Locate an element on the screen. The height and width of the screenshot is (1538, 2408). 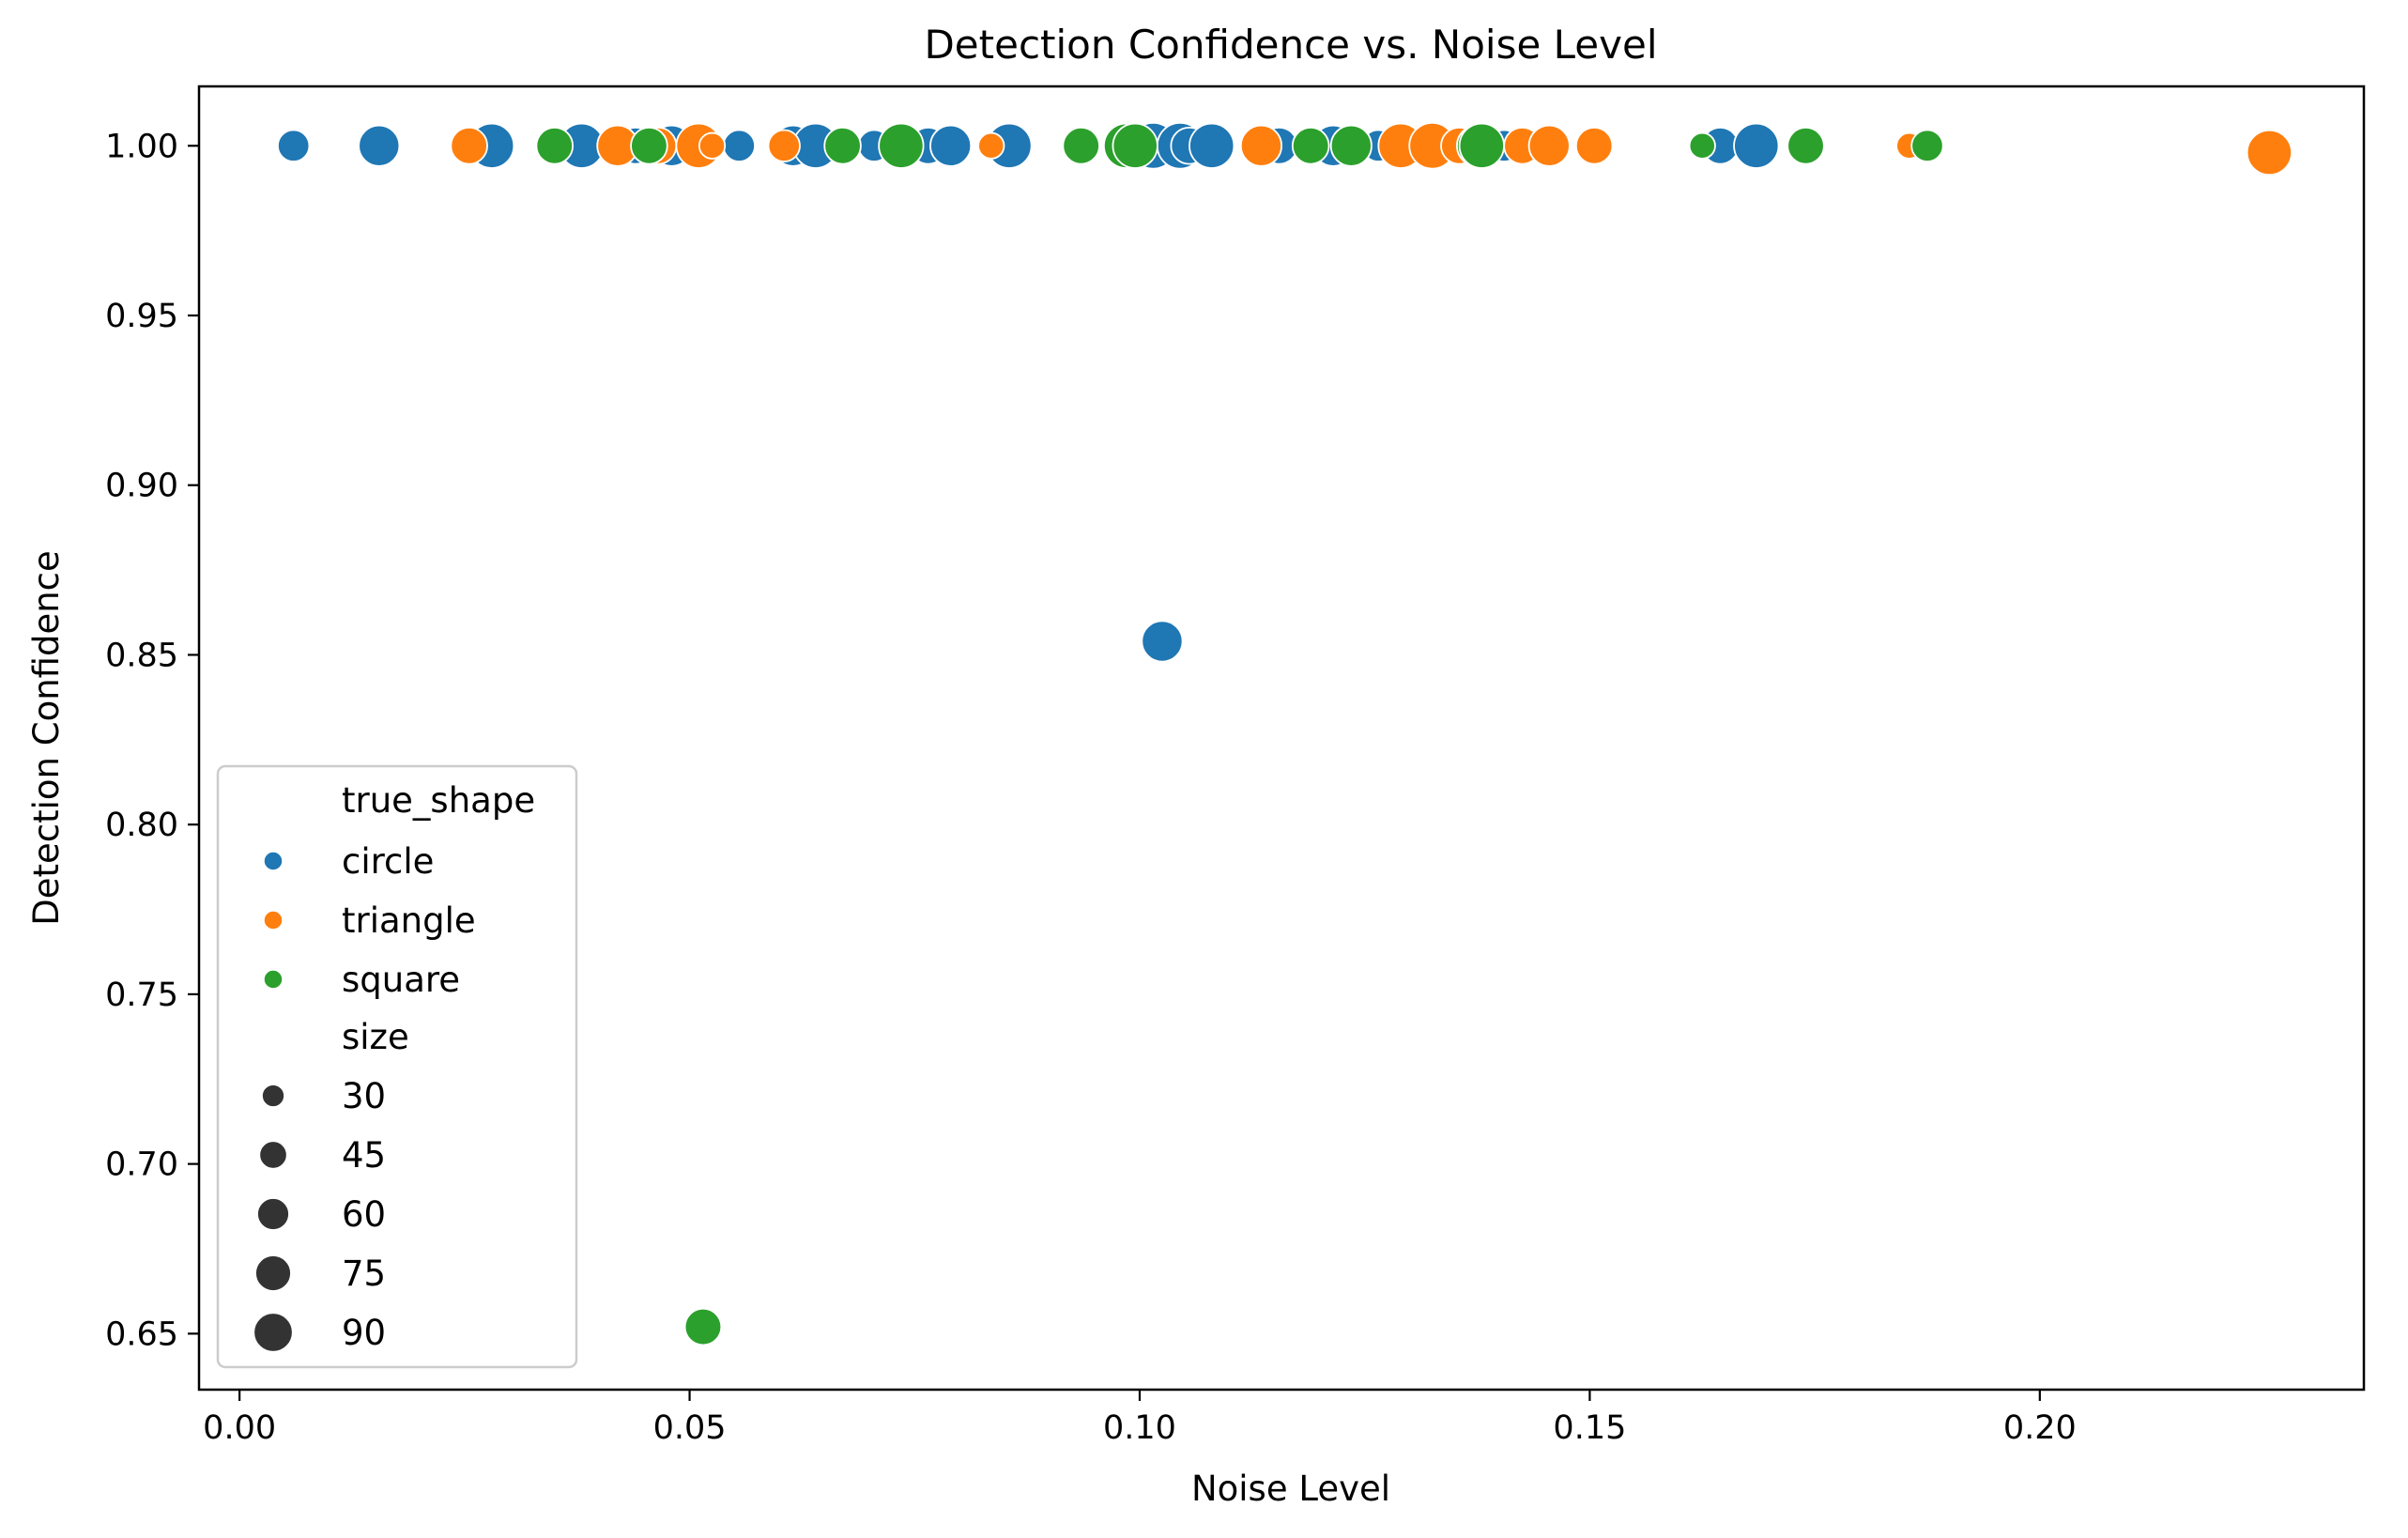
x-tick-label: 0.00 is located at coordinates (239, 1428).